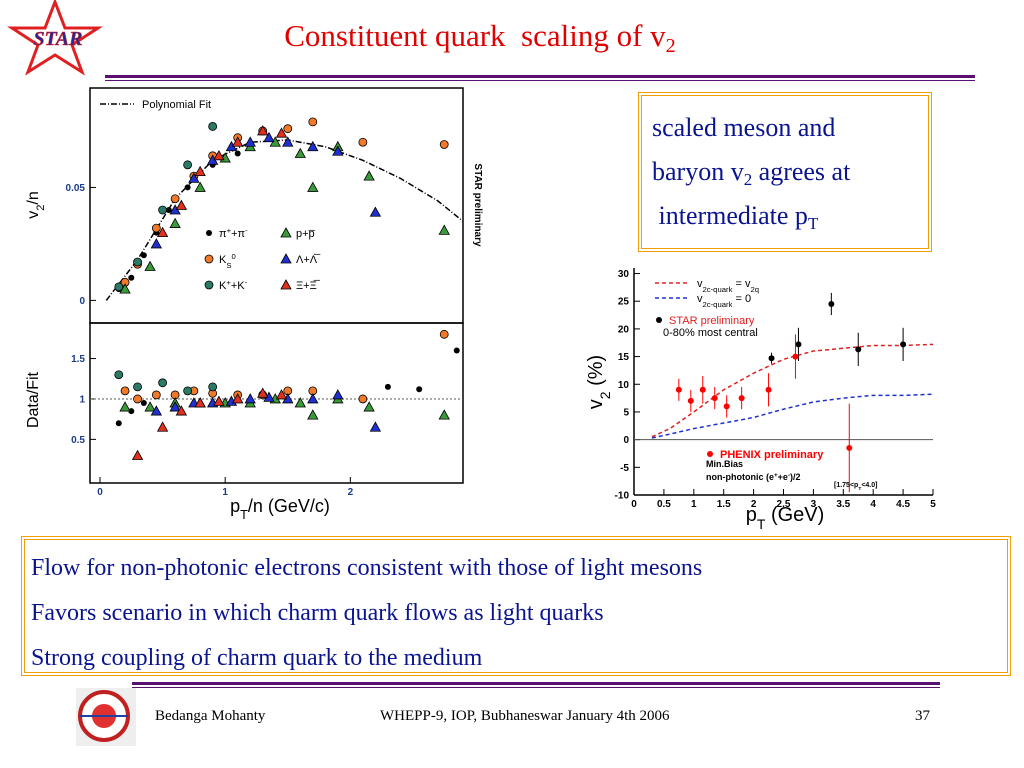 Image resolution: width=1024 pixels, height=768 pixels. Describe the element at coordinates (744, 127) in the screenshot. I see `callout-line: scaled meson and` at that location.